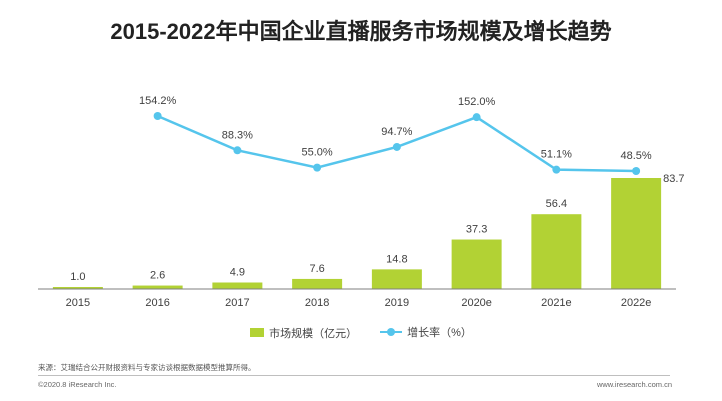 This screenshot has width=722, height=401. I want to click on growth-label-2020e: 152.0%, so click(477, 102).